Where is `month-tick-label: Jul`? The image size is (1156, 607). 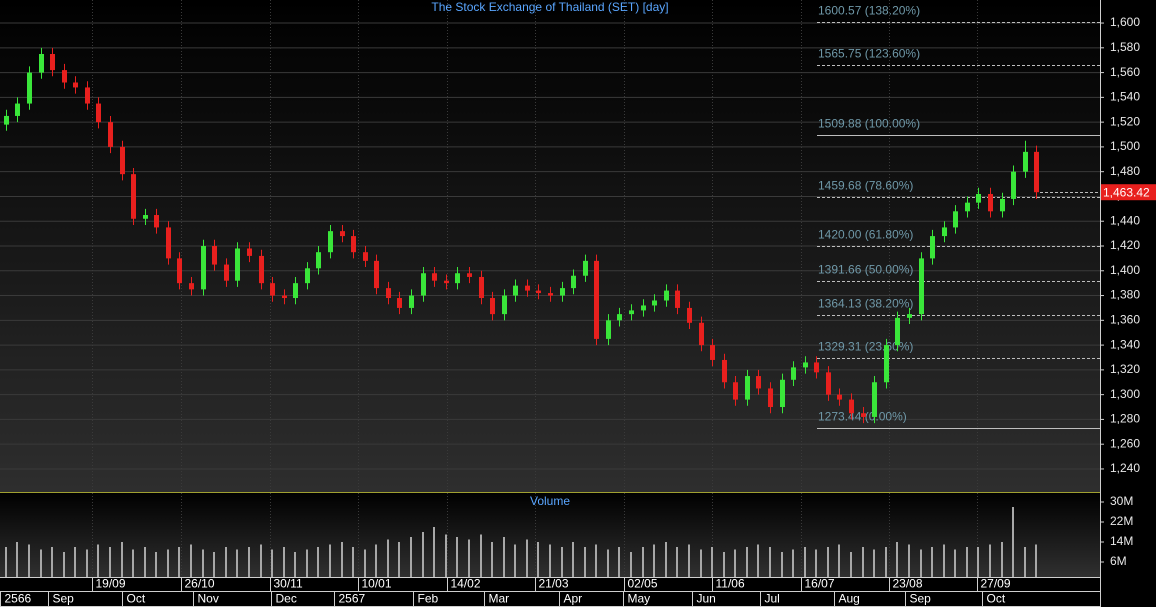 month-tick-label: Jul is located at coordinates (772, 599).